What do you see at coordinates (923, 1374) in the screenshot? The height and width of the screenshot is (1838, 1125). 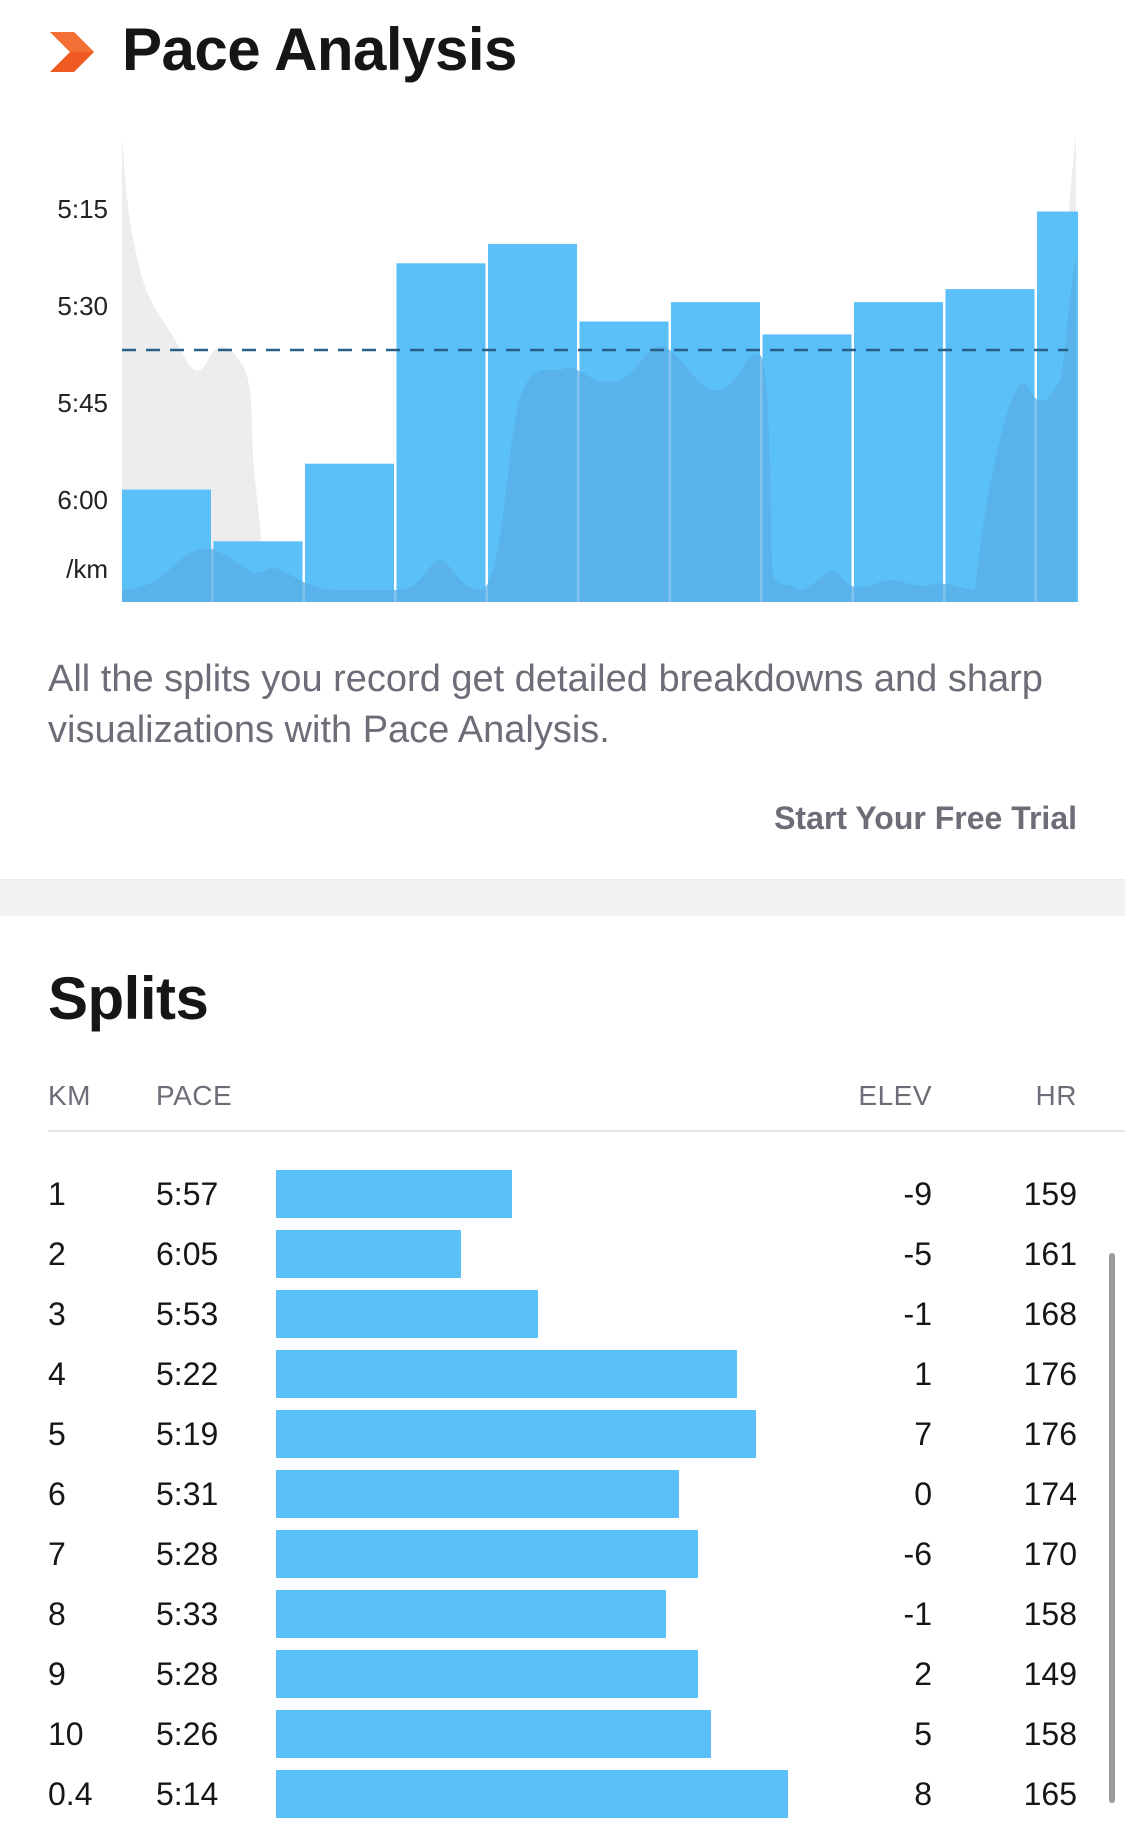 I see `split-elev: 1` at bounding box center [923, 1374].